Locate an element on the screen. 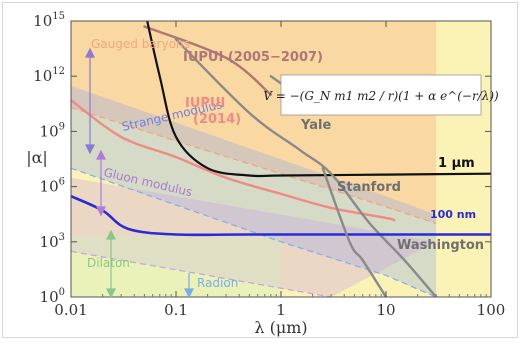 The image size is (522, 343). formula-text: V = −(G_N m1 m2 / r)(1 + α e^(−r/λ)) is located at coordinates (381, 96).